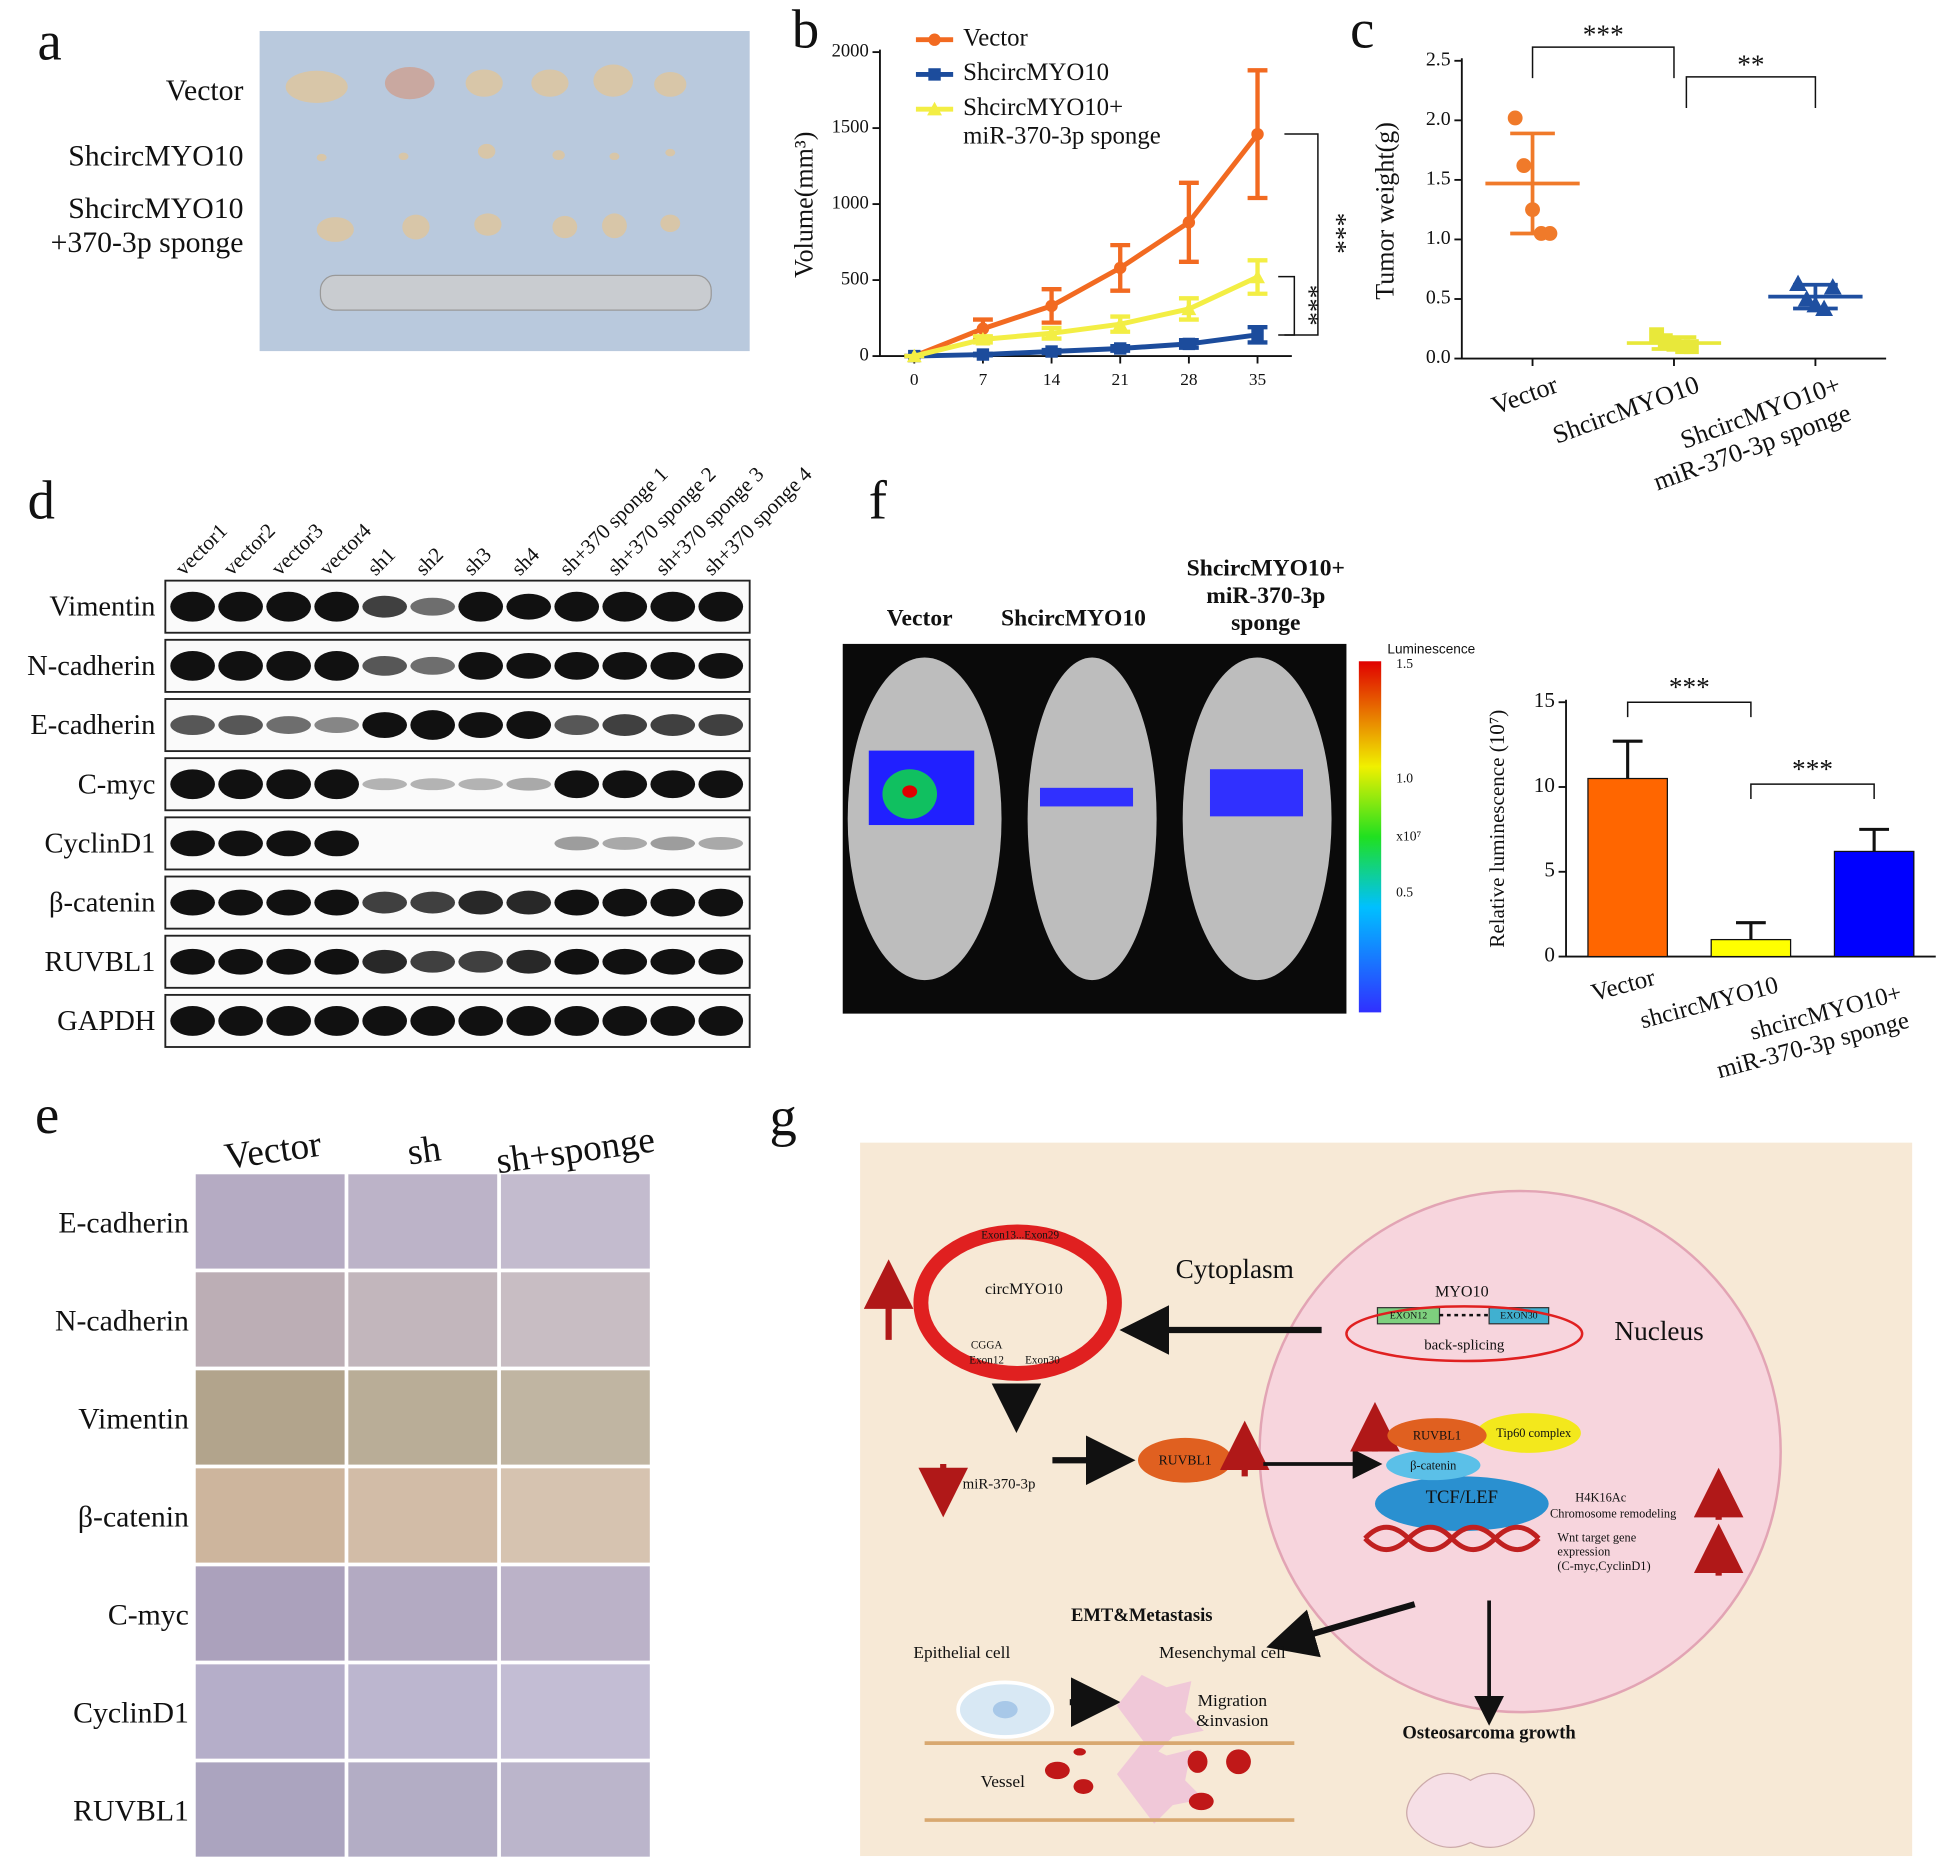  What do you see at coordinates (983, 379) in the screenshot?
I see `x-tick-label: 7` at bounding box center [983, 379].